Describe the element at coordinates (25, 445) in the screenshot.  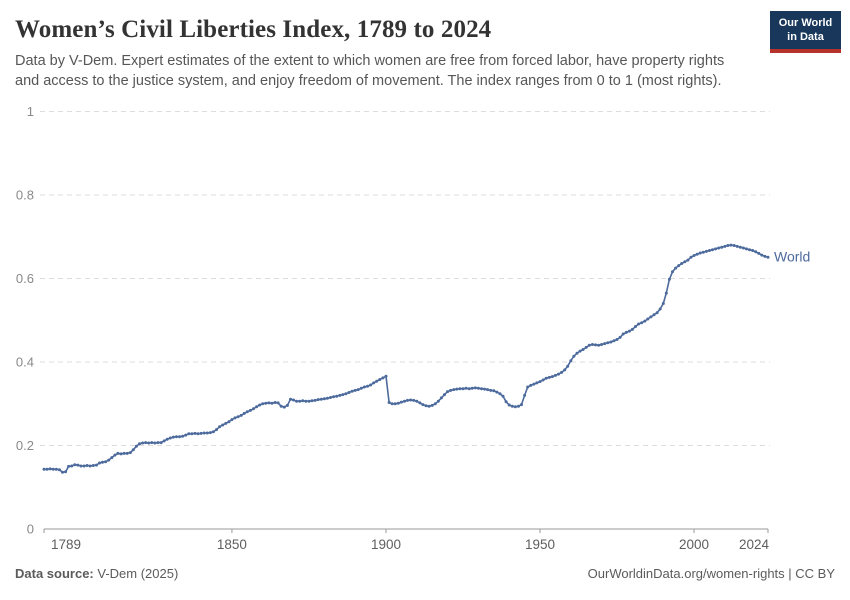
I see `y-tick-label: 0.2` at that location.